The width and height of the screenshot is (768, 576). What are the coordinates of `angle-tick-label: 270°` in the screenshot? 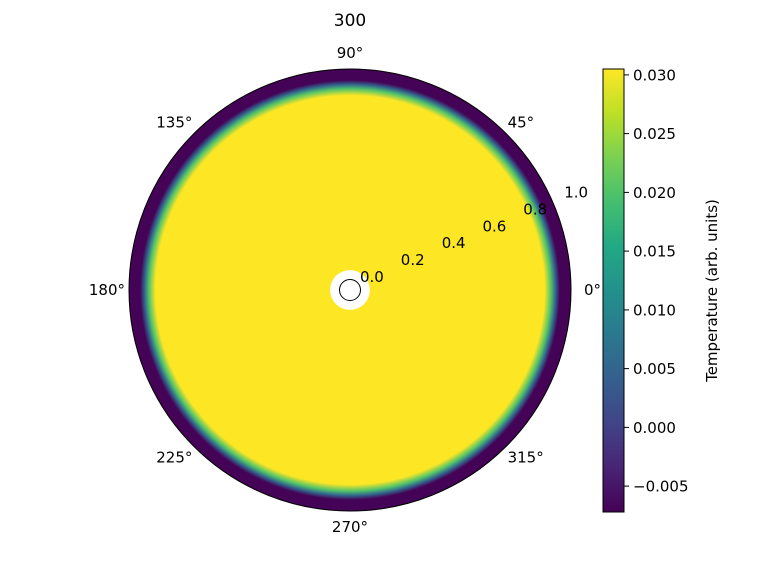 It's located at (350, 527).